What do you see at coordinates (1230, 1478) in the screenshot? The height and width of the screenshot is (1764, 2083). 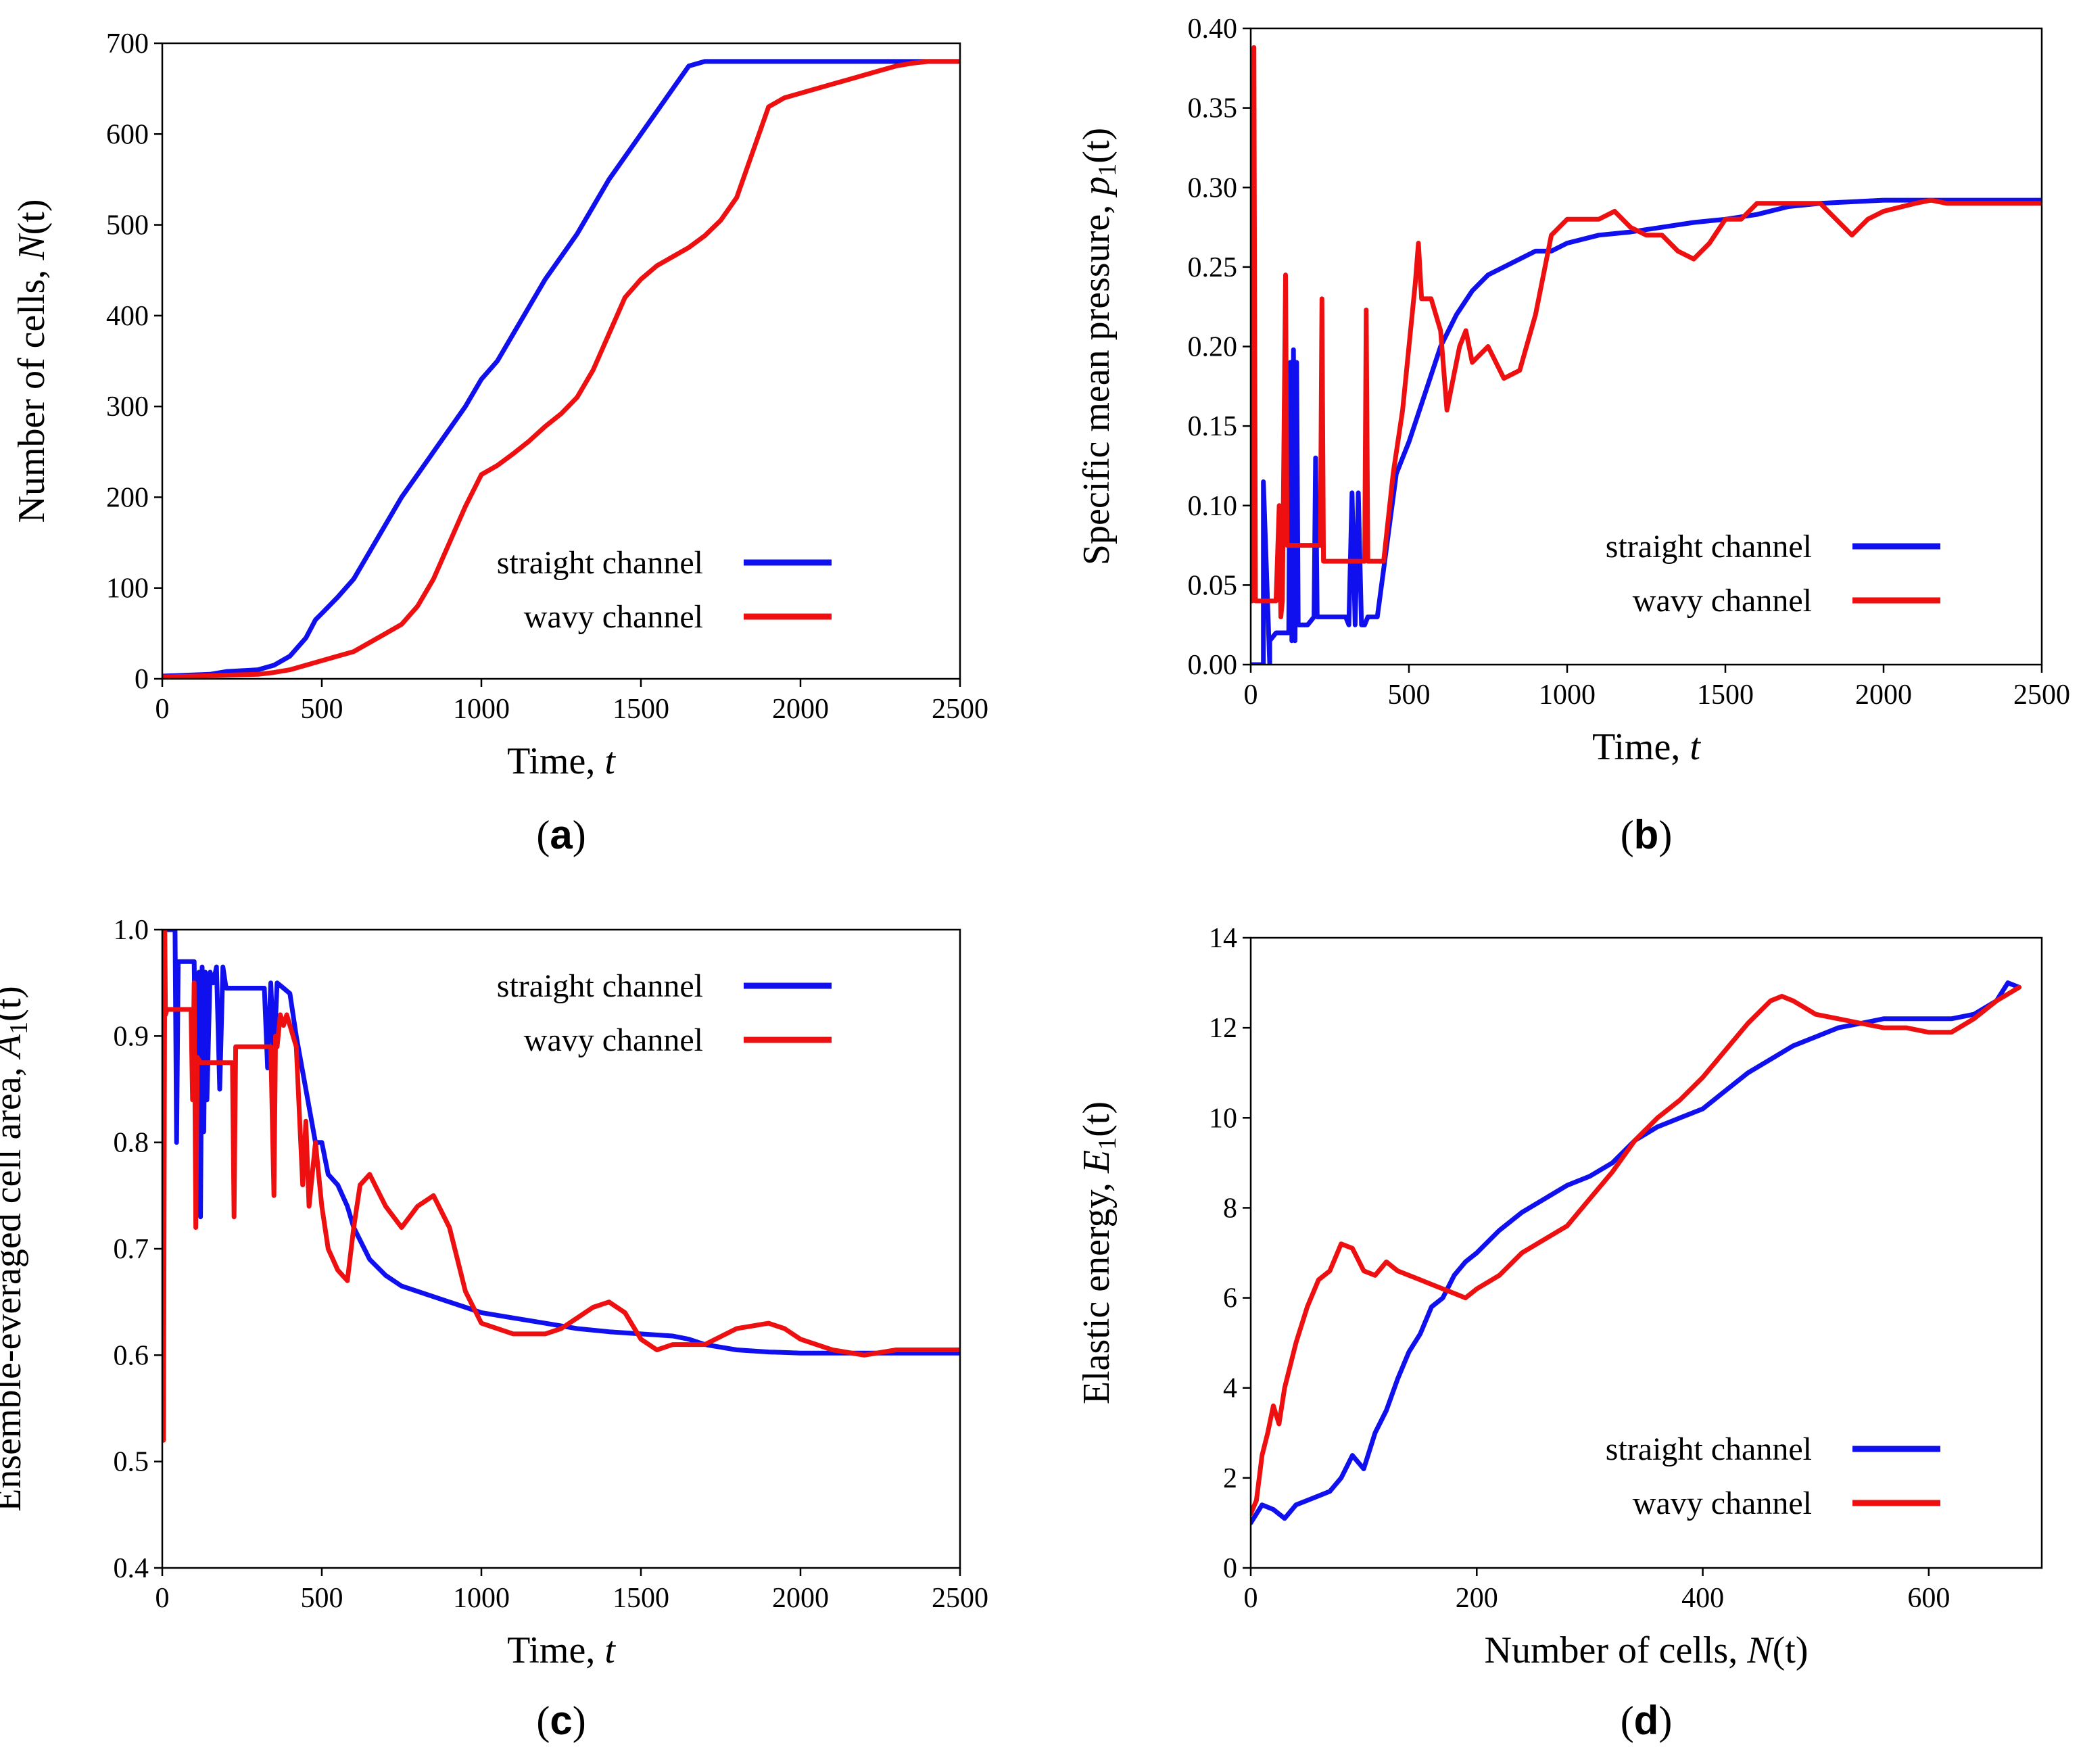 I see `y-tick-label: 2` at bounding box center [1230, 1478].